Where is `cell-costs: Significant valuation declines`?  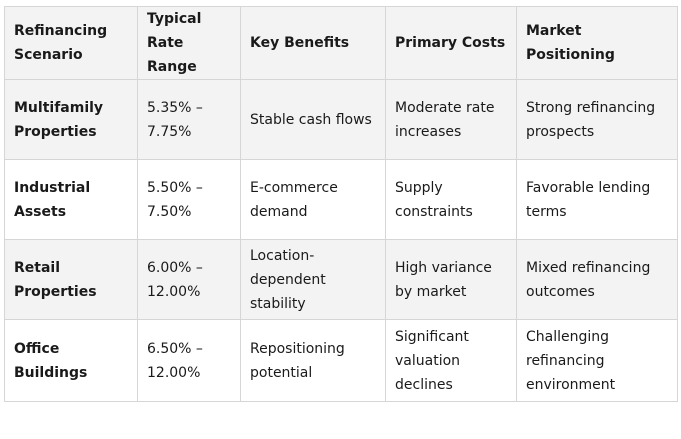
cell-costs: Significant valuation declines is located at coordinates (451, 360).